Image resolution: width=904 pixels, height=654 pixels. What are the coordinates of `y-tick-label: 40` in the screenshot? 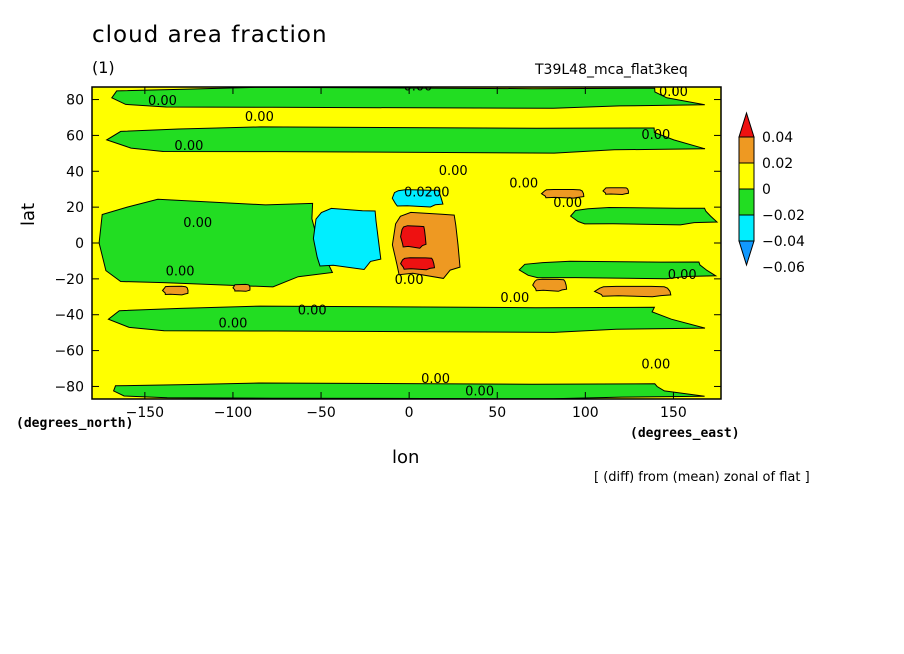 It's located at (75, 172).